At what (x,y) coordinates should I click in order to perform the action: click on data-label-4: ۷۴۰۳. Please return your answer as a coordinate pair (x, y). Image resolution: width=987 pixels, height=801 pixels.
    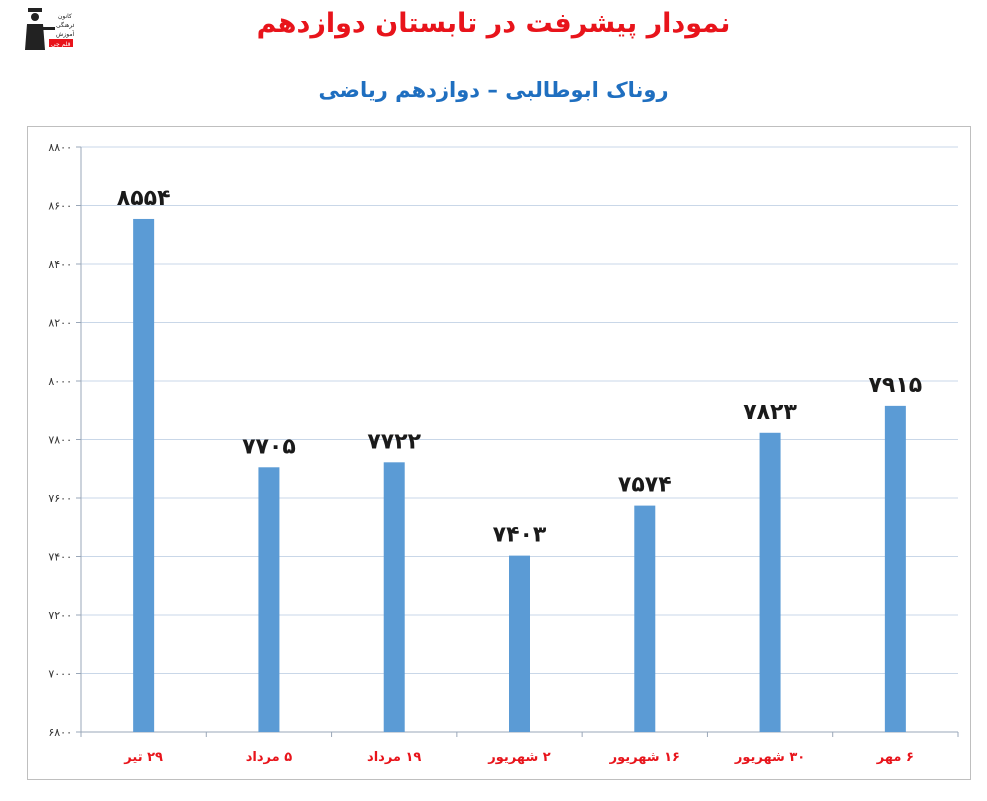
    Looking at the image, I should click on (520, 535).